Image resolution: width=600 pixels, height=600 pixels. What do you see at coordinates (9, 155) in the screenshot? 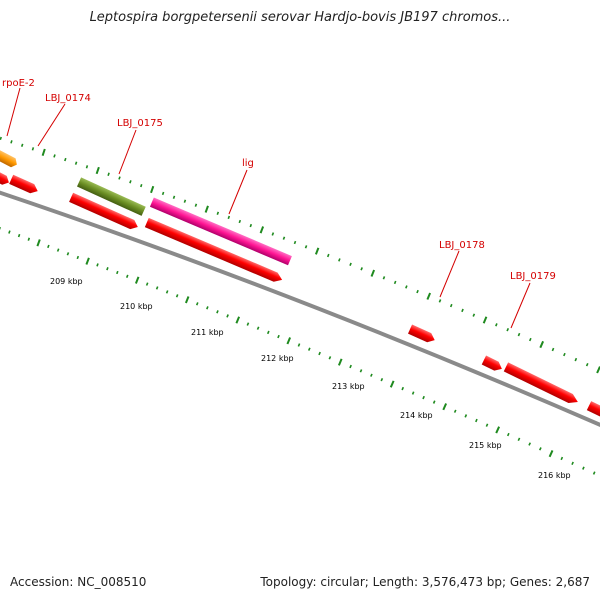
I see `gene-rpoe2-arrow` at bounding box center [9, 155].